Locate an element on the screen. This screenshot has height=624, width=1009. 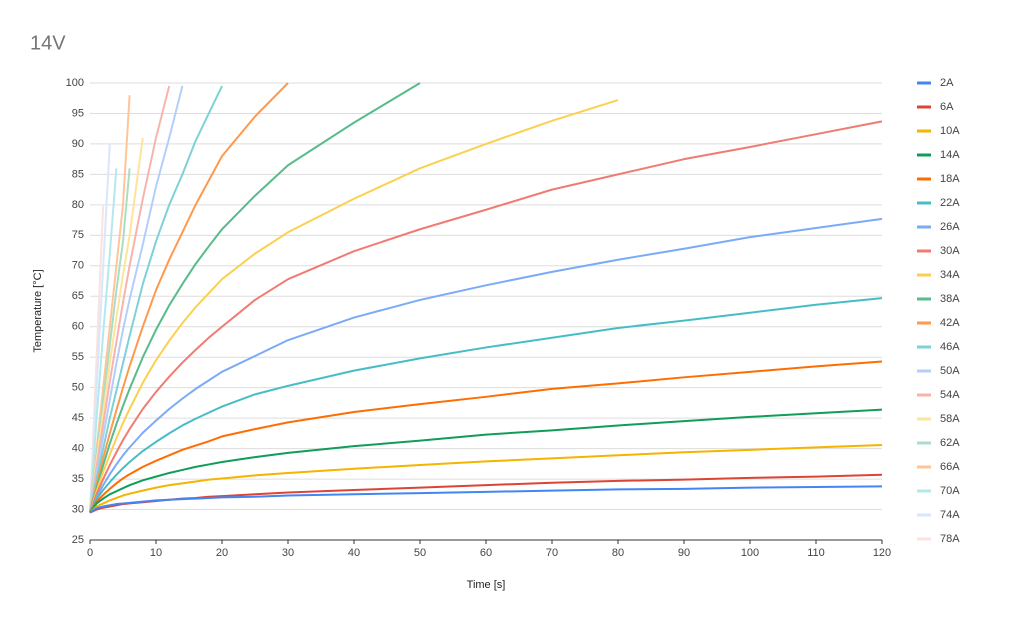
y-tick-label: 75 is located at coordinates (78, 235).